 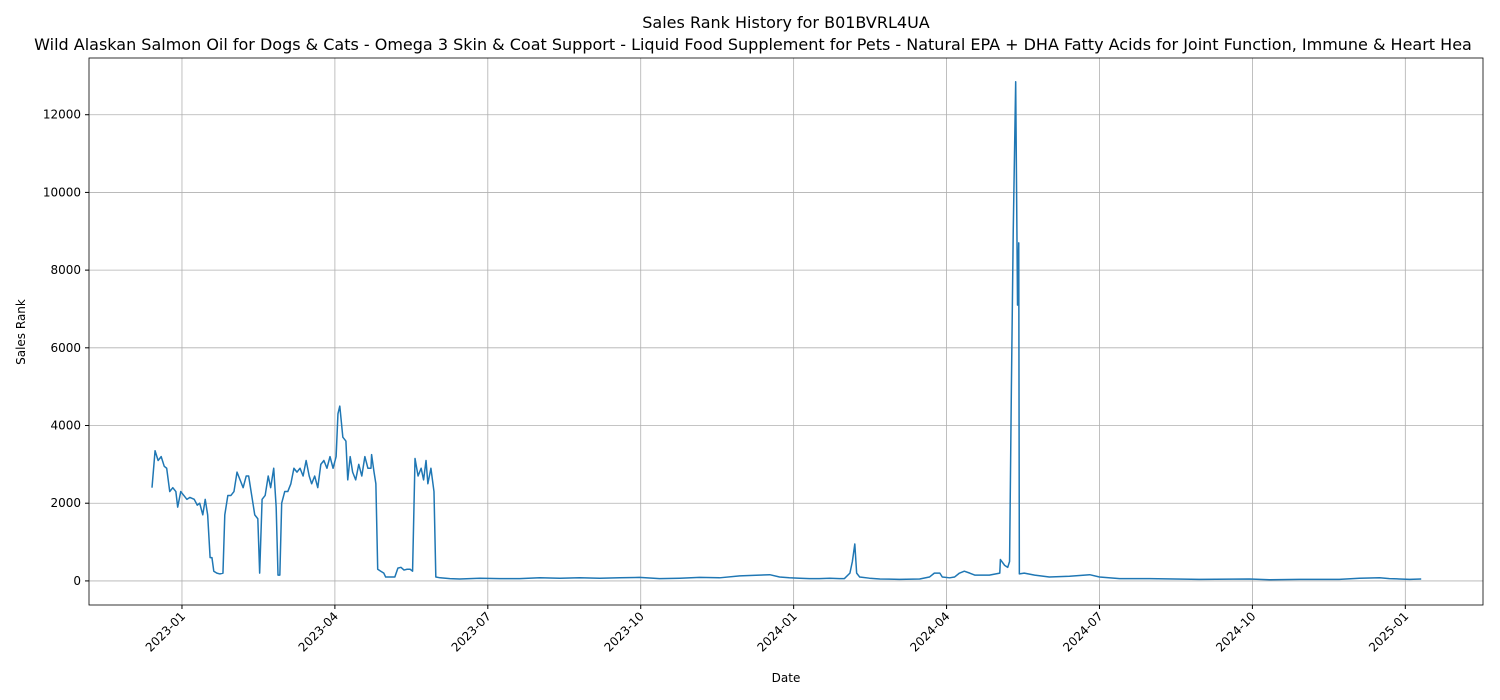 I want to click on y-tick-label: 10000, so click(x=62, y=192).